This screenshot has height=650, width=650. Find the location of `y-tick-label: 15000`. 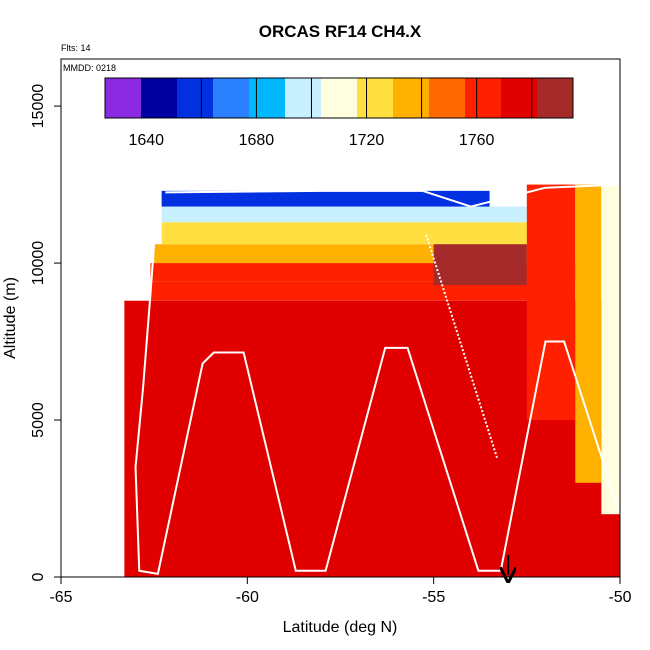

y-tick-label: 15000 is located at coordinates (38, 106).